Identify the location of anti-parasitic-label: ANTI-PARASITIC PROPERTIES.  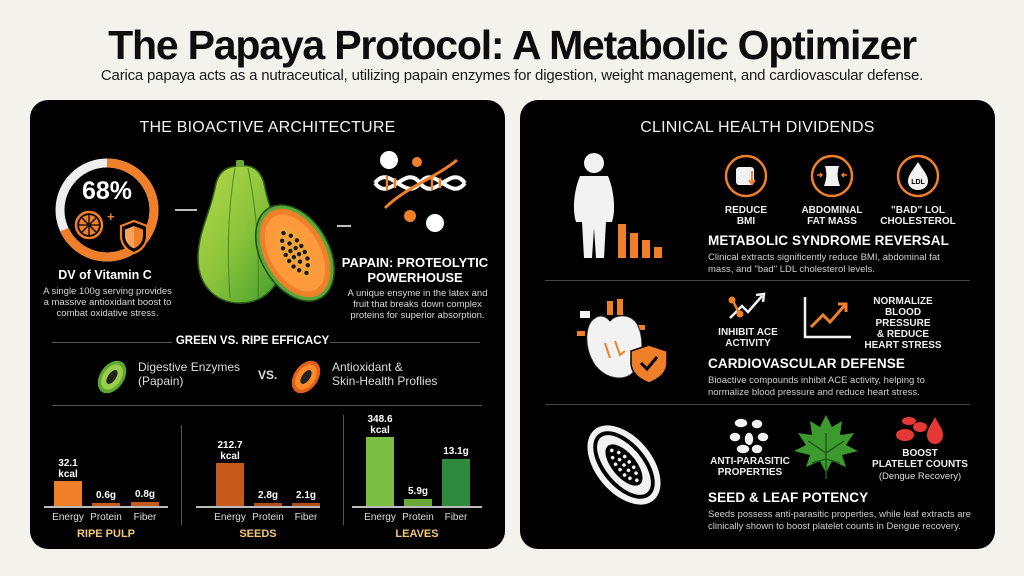
(750, 467).